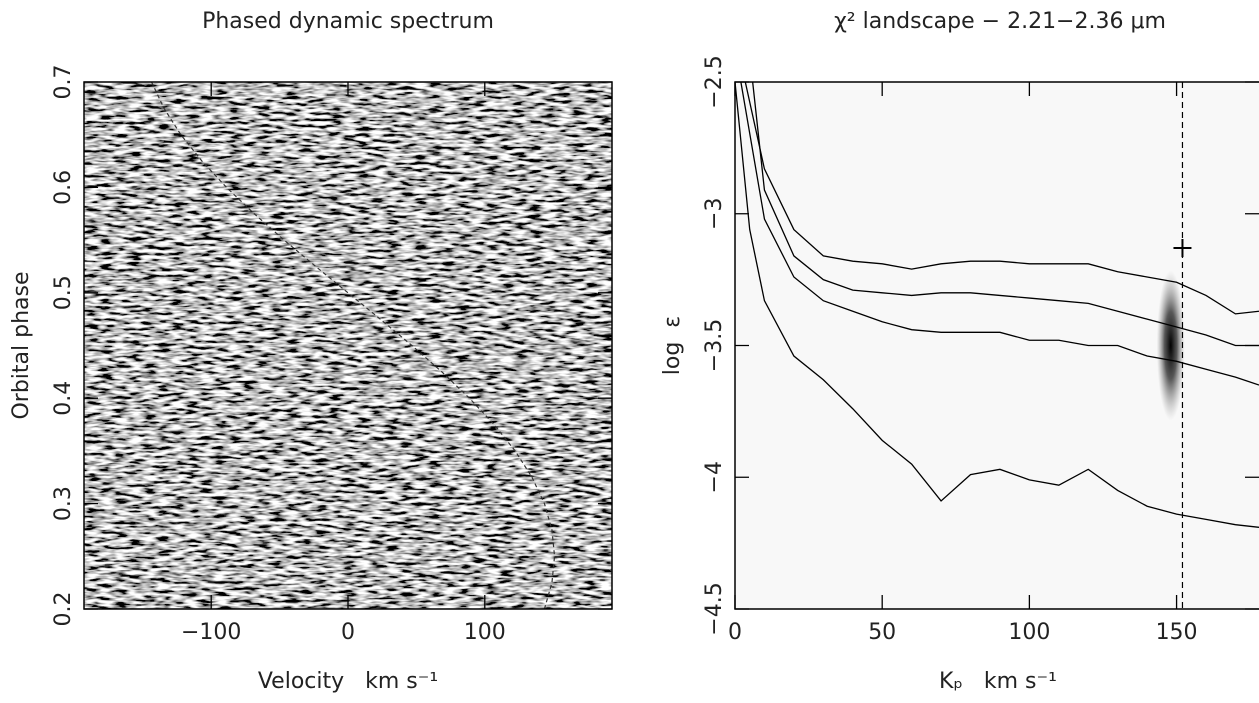 This screenshot has width=1259, height=703. What do you see at coordinates (348, 21) in the screenshot?
I see `chart-title: Phased dynamic spectrum` at bounding box center [348, 21].